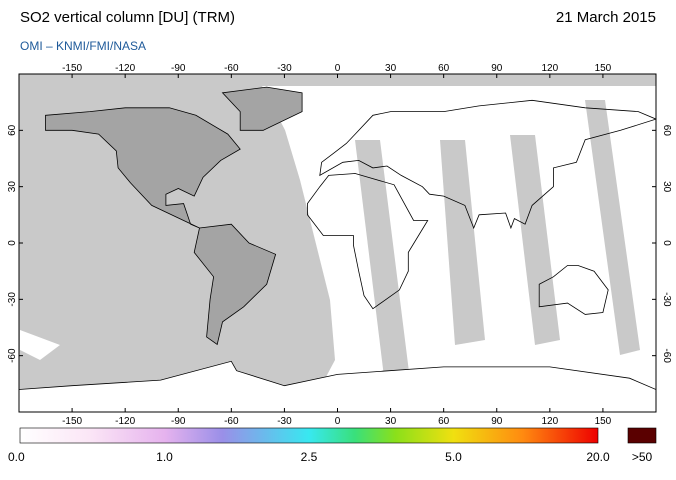 This screenshot has height=480, width=676. I want to click on lon-label-top: -30, so click(284, 68).